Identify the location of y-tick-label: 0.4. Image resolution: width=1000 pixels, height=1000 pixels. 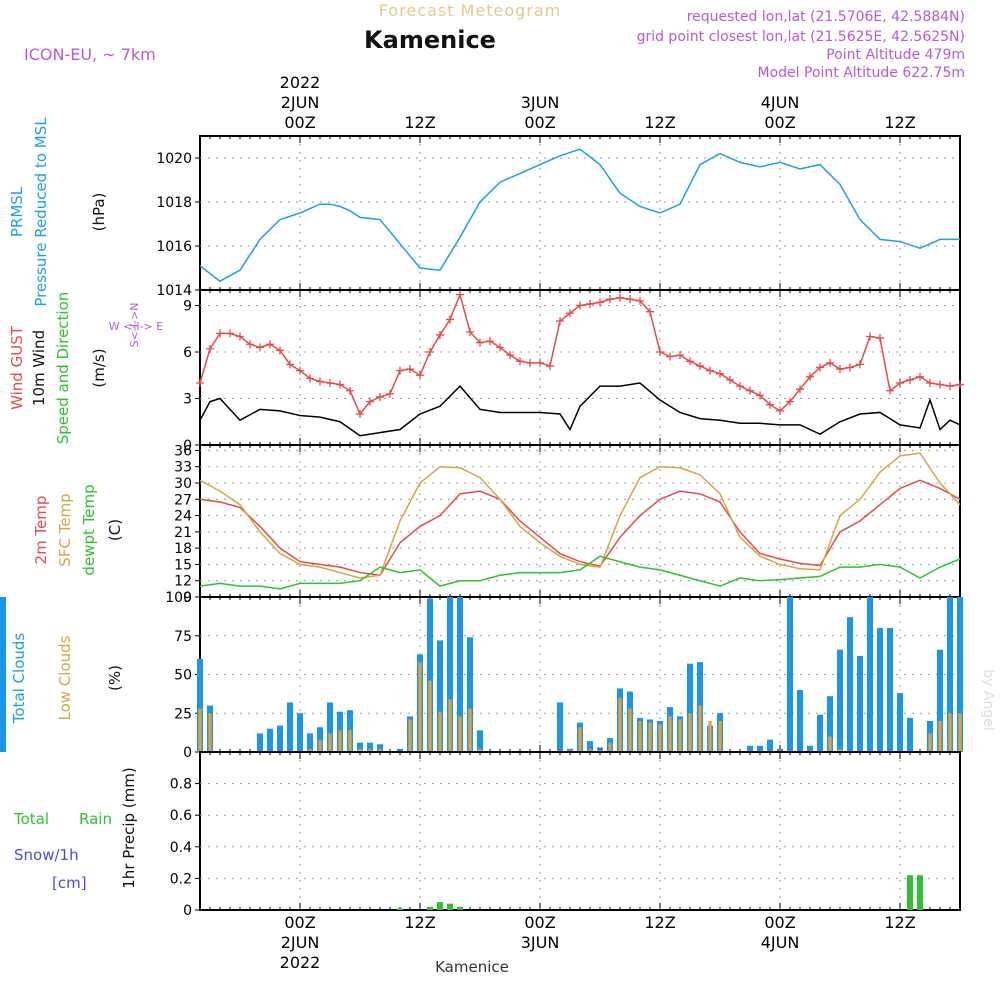
(181, 848).